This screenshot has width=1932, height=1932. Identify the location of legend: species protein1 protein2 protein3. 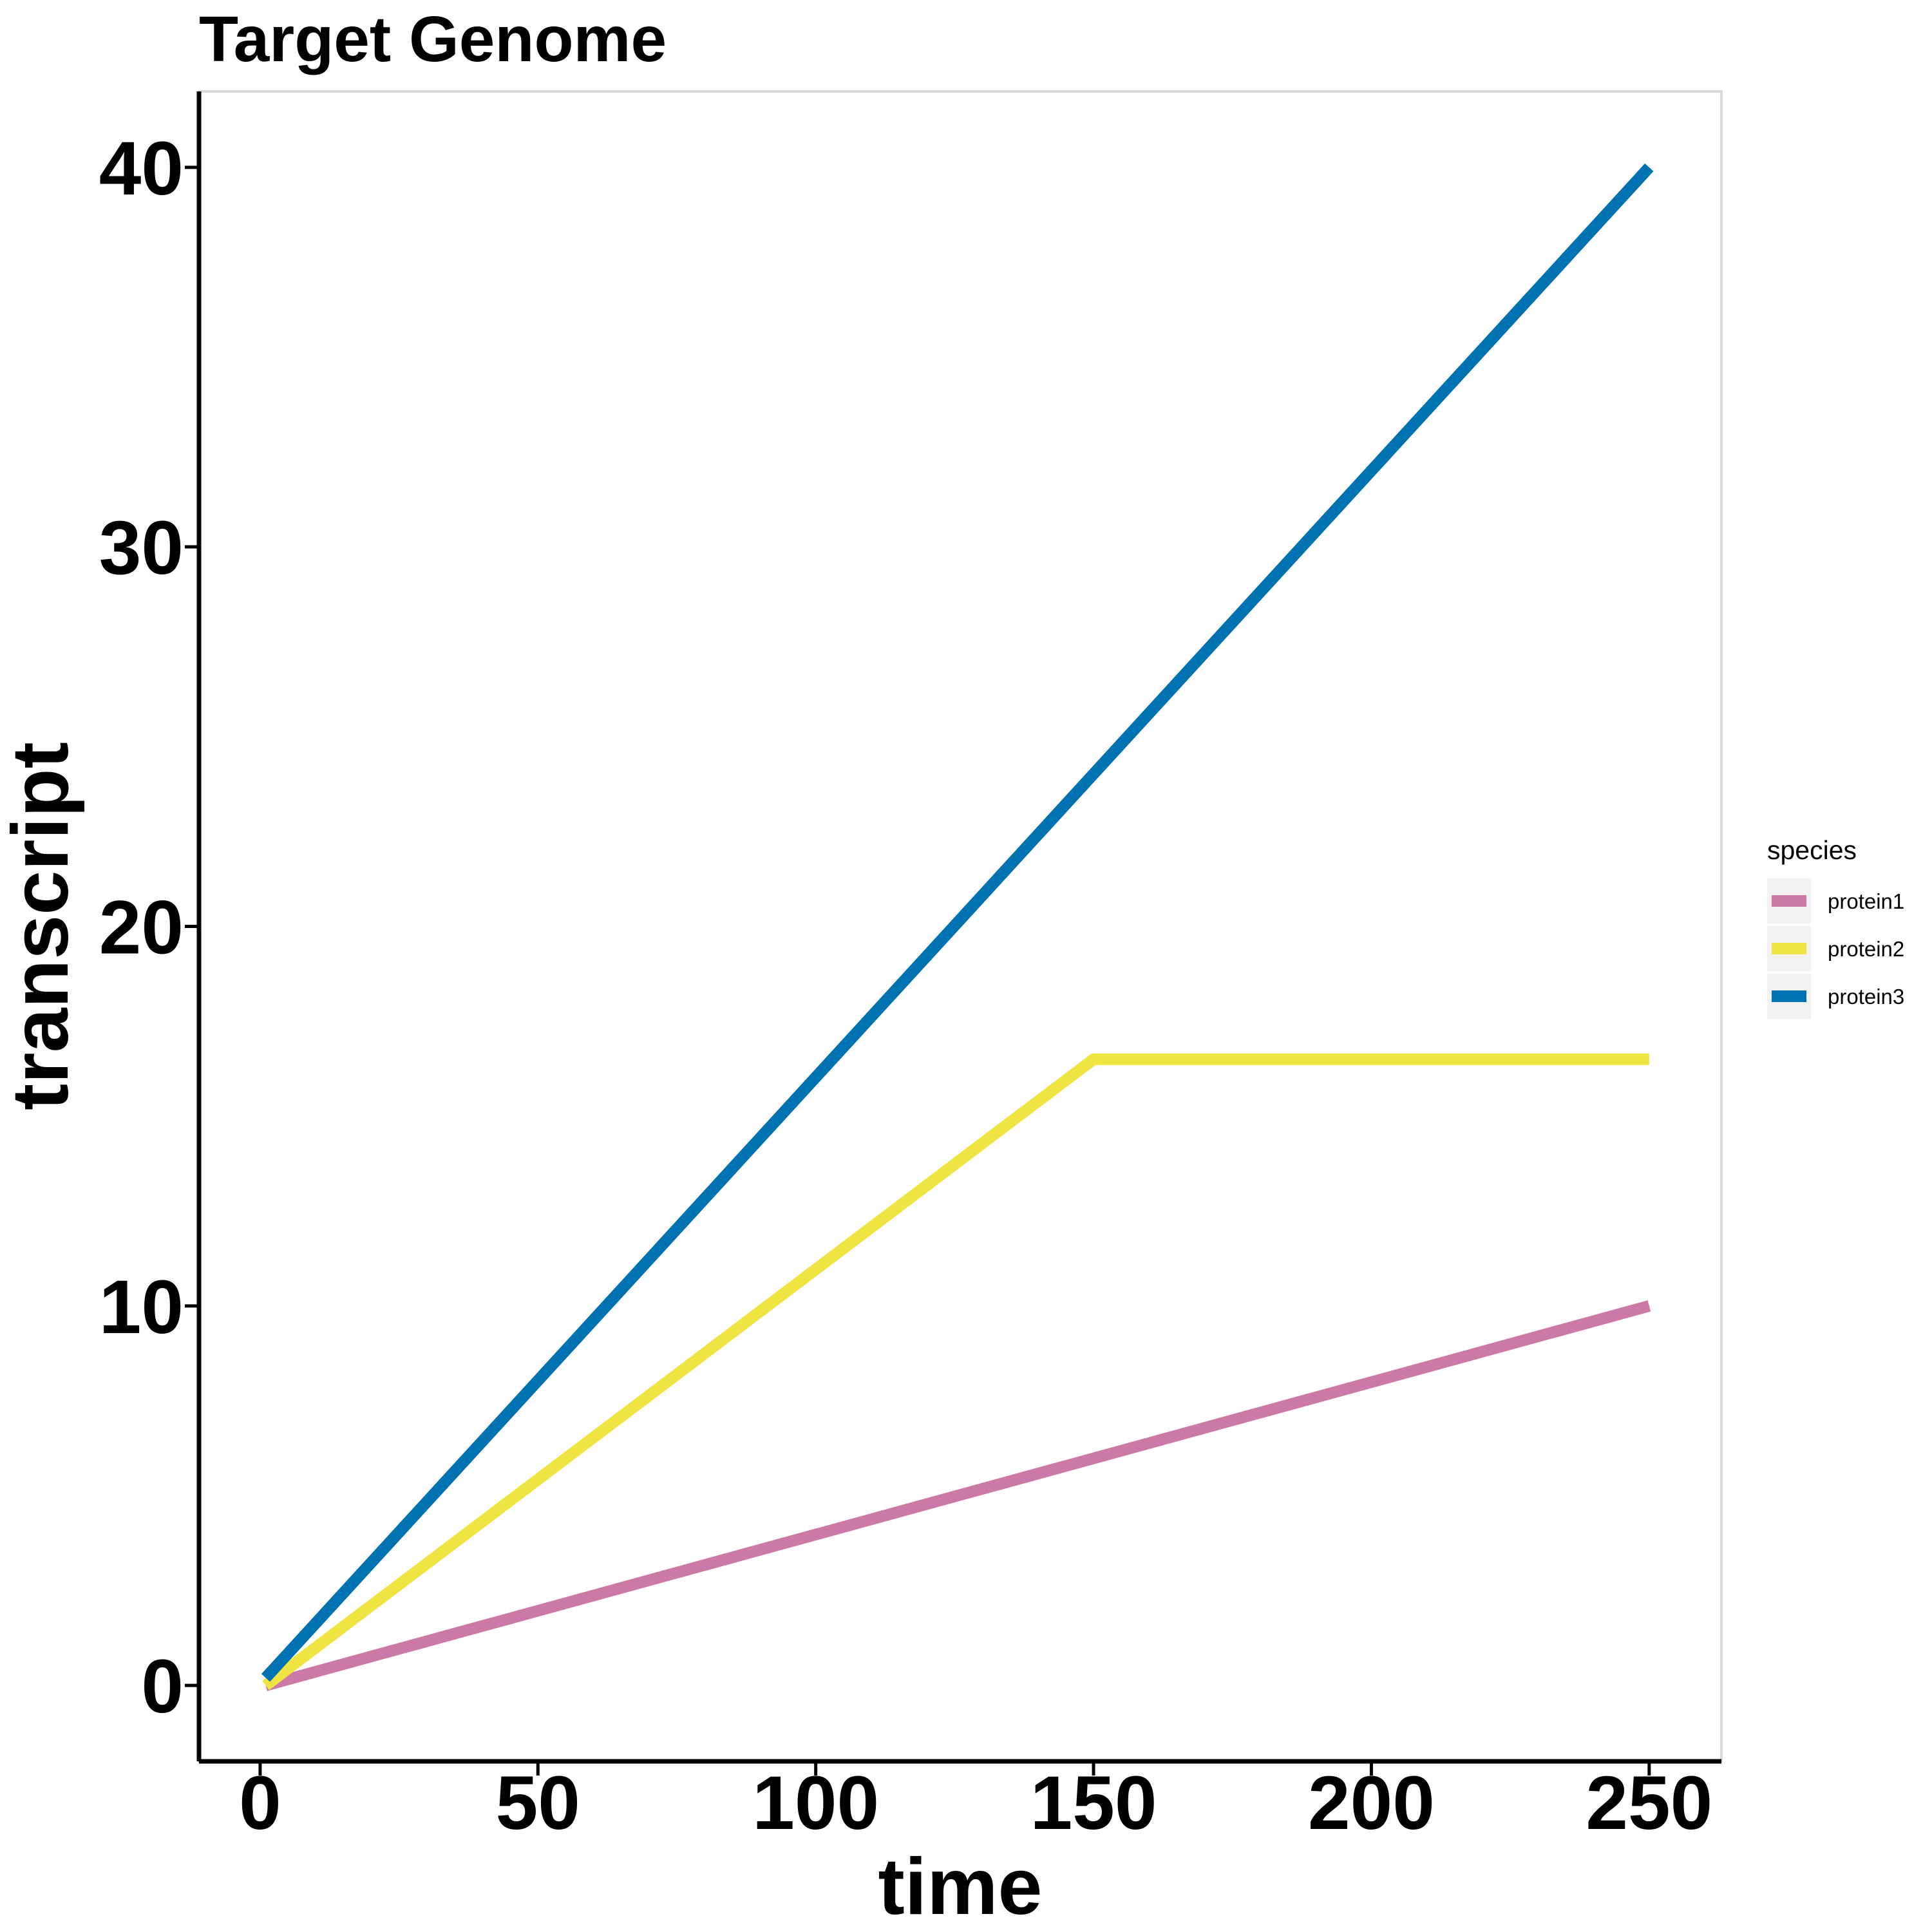
(1836, 927).